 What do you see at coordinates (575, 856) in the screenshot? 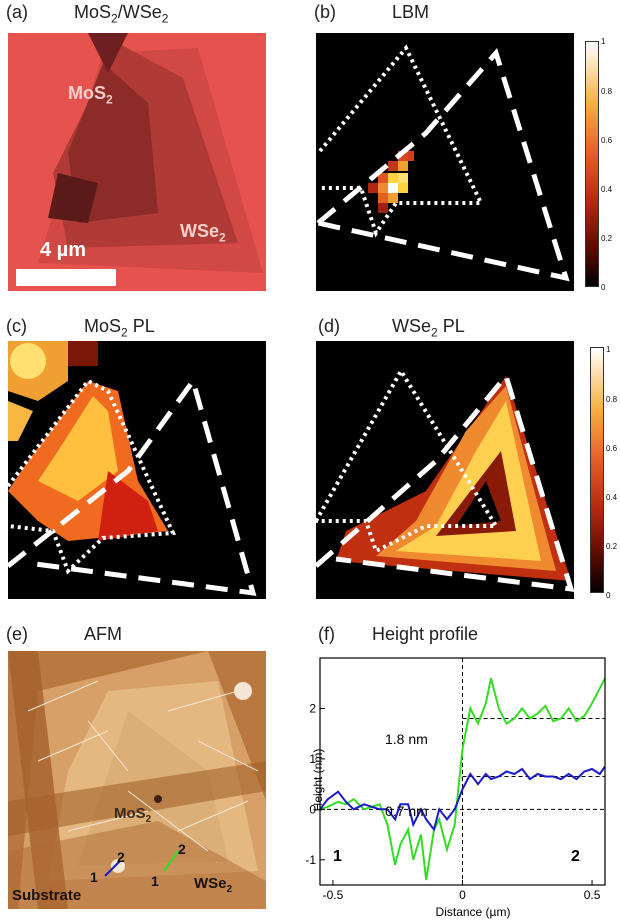
I see `endpoint-label-2: 2` at bounding box center [575, 856].